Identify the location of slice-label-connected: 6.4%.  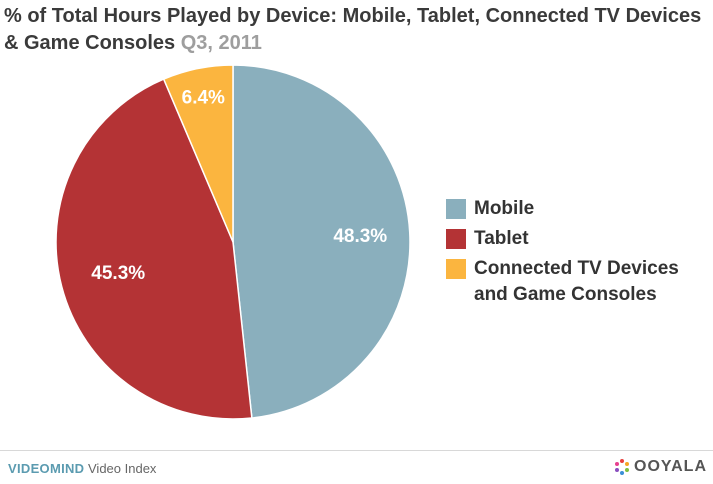
(203, 97).